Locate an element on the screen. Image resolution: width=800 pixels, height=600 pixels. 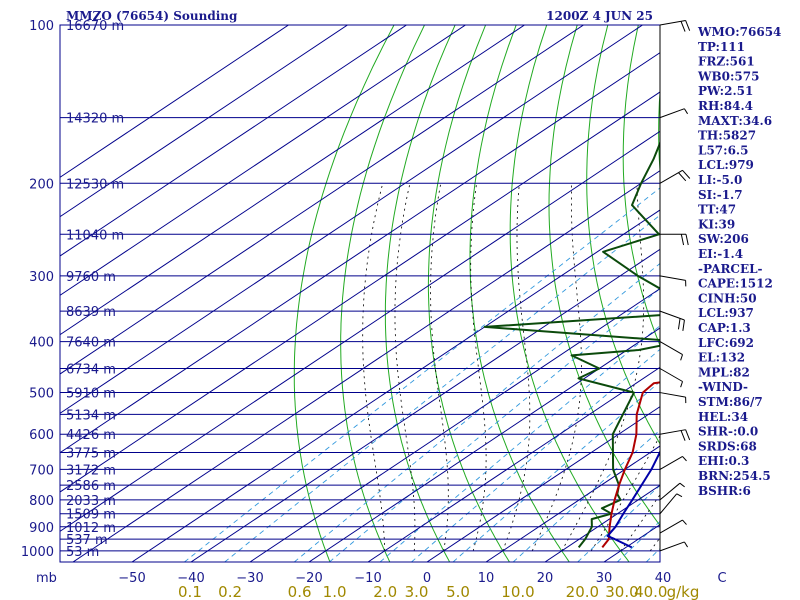
index-entry: HEL:34 is located at coordinates (723, 417).